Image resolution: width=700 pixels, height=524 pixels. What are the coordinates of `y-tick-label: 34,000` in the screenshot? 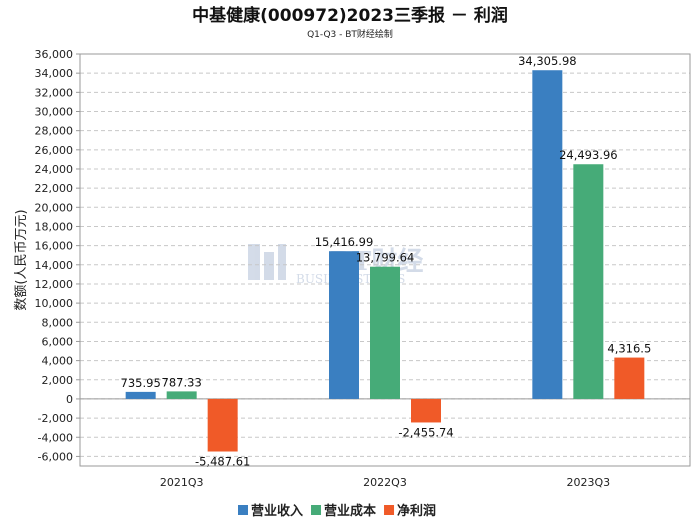 It's located at (54, 73).